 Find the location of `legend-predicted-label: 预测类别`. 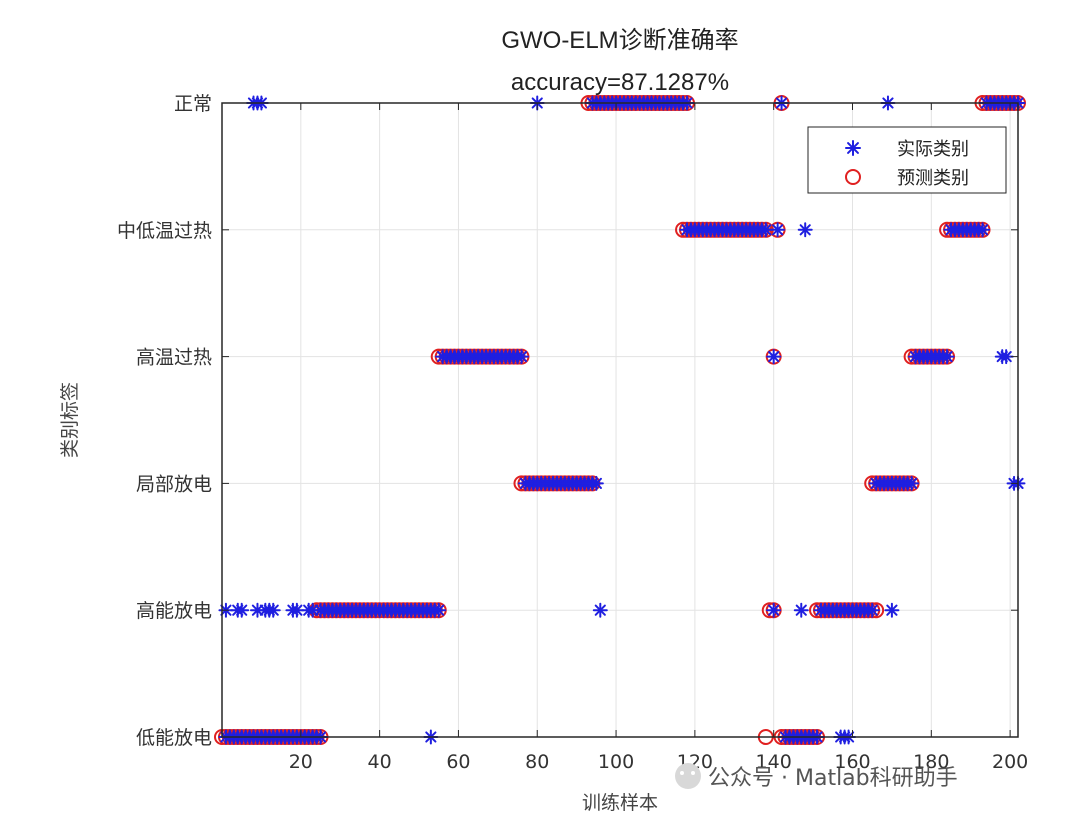

legend-predicted-label: 预测类别 is located at coordinates (933, 178).